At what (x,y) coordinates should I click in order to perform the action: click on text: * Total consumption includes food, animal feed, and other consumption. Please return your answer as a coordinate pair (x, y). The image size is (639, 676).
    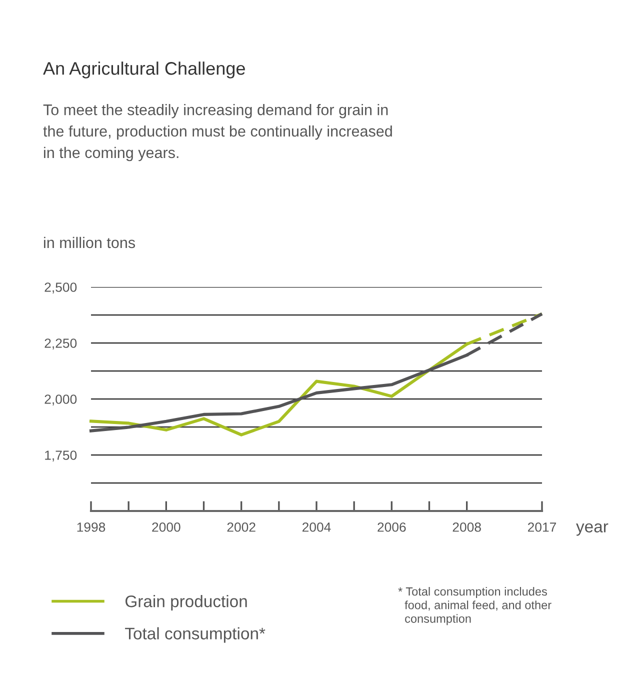
    Looking at the image, I should click on (475, 606).